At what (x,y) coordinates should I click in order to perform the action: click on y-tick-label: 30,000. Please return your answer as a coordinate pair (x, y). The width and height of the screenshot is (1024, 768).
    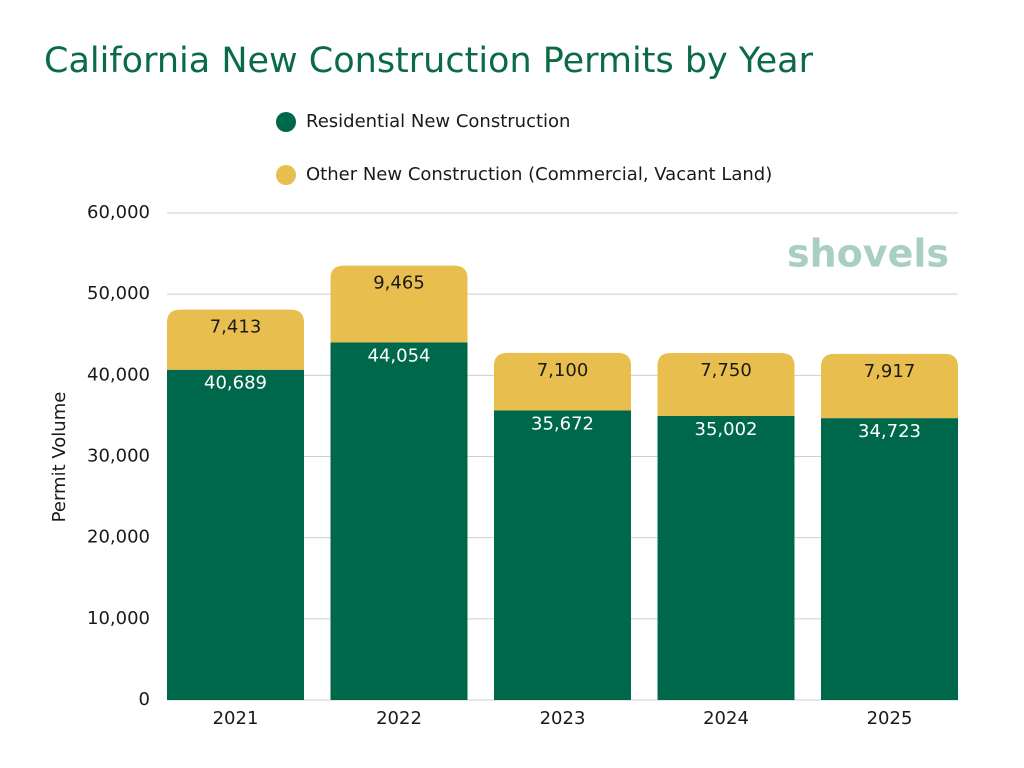
    Looking at the image, I should click on (118, 456).